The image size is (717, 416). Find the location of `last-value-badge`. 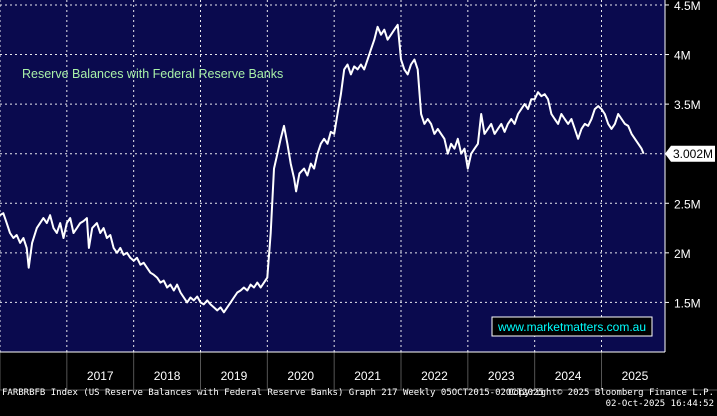

last-value-badge is located at coordinates (690, 153).